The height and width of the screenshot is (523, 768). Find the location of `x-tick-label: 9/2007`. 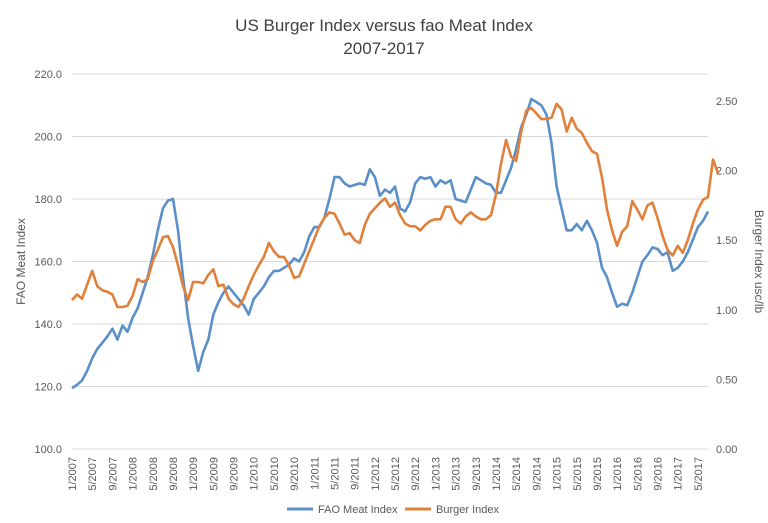

x-tick-label: 9/2007 is located at coordinates (113, 474).